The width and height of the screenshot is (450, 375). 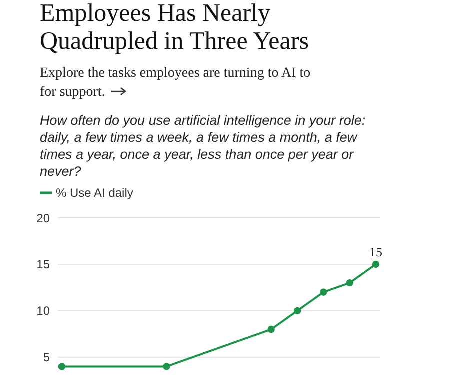 I want to click on y-tick-label: 20, so click(x=43, y=218).